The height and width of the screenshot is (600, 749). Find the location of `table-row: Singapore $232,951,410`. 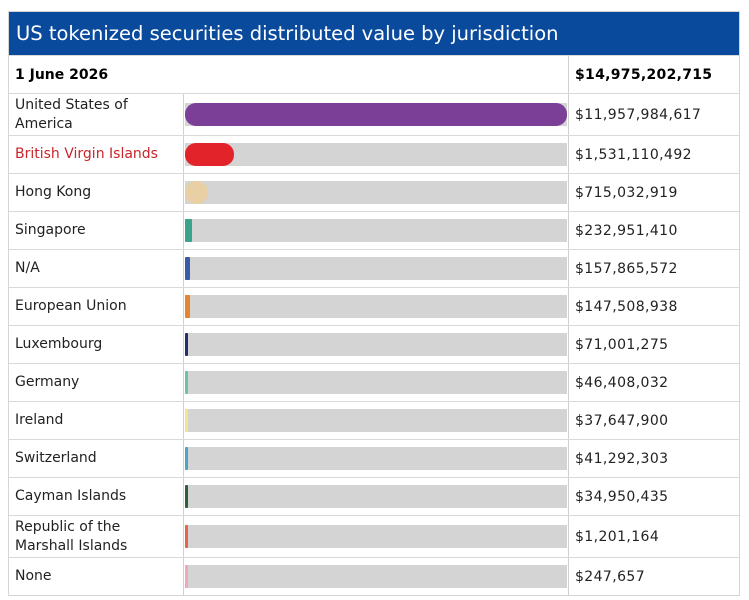

table-row: Singapore $232,951,410 is located at coordinates (374, 230).